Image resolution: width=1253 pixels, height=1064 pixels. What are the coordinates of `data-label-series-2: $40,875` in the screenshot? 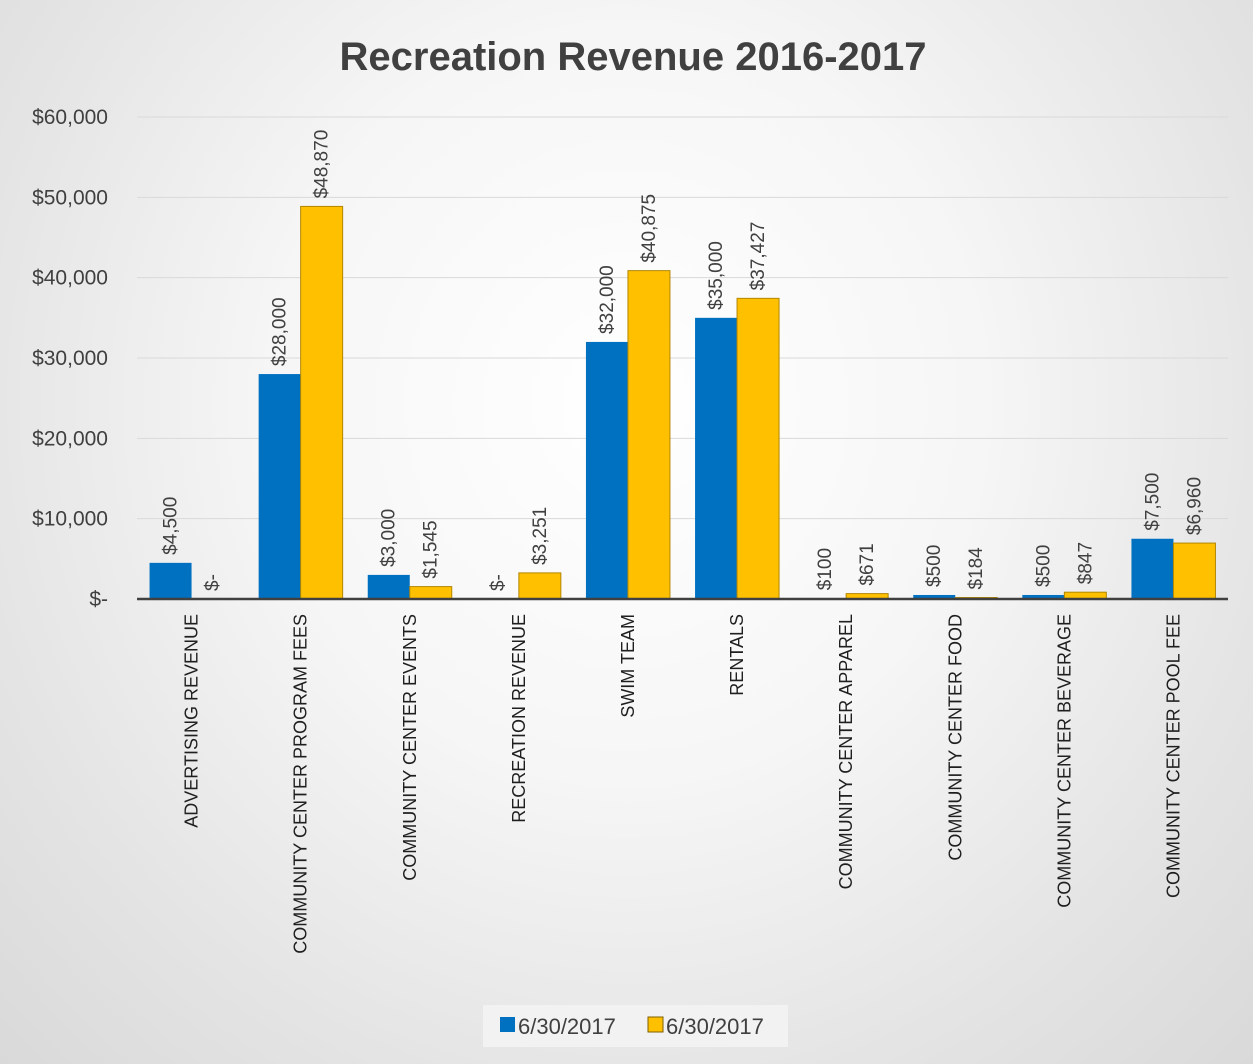 It's located at (649, 228).